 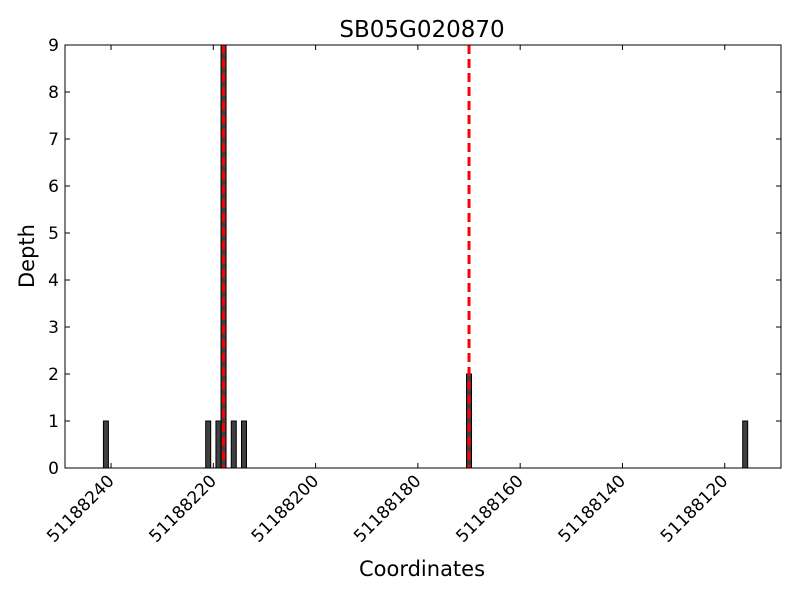 I want to click on x-tick-label-51188120: 51188120, so click(x=694, y=508).